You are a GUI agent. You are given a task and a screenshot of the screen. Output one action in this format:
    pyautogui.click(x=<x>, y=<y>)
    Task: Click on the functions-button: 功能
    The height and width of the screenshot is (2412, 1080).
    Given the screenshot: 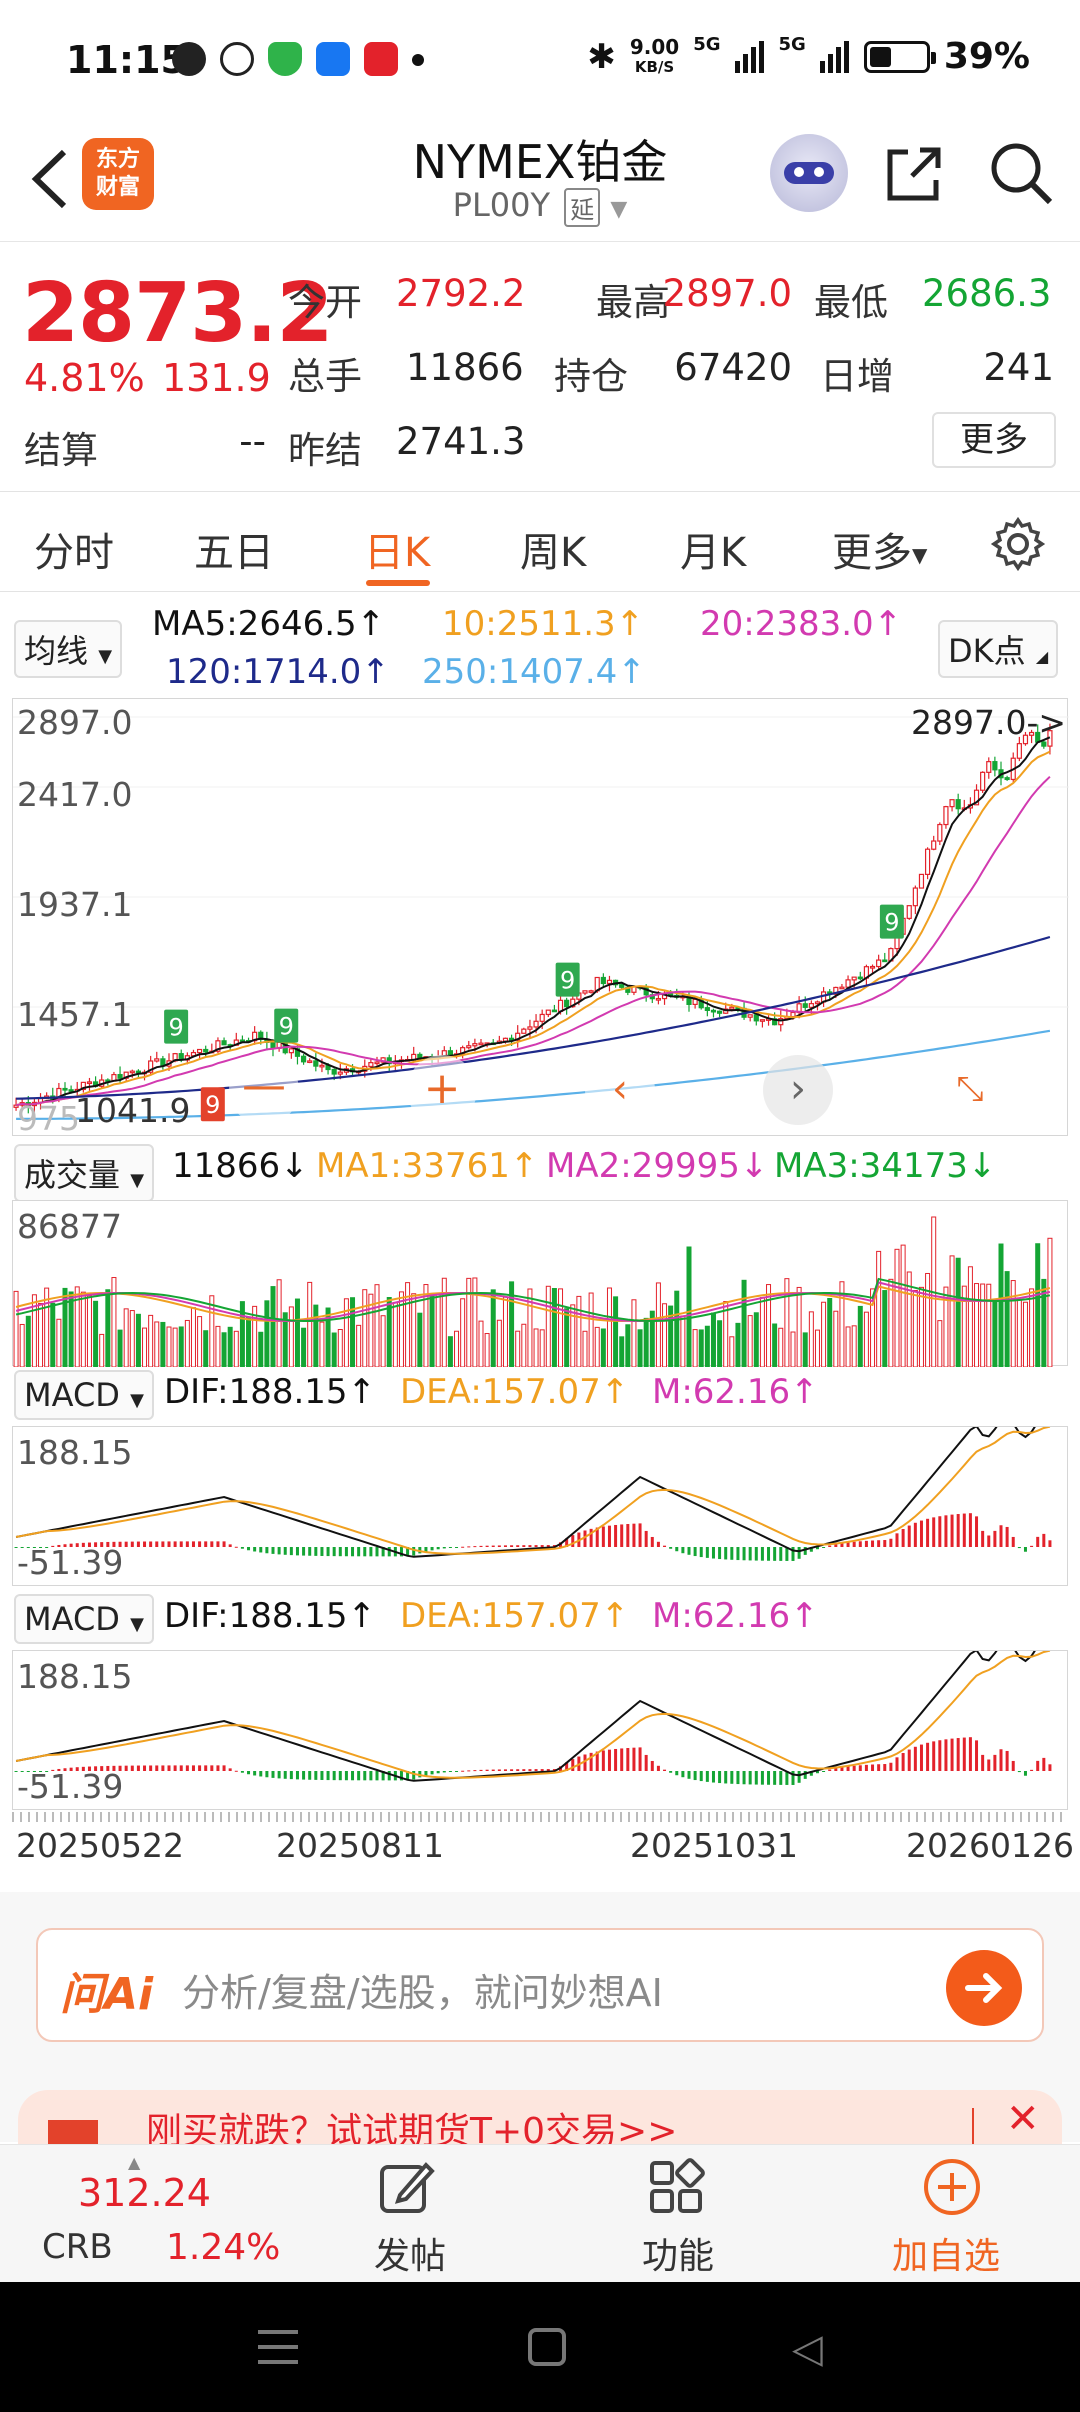 What is the action you would take?
    pyautogui.click(x=680, y=2214)
    